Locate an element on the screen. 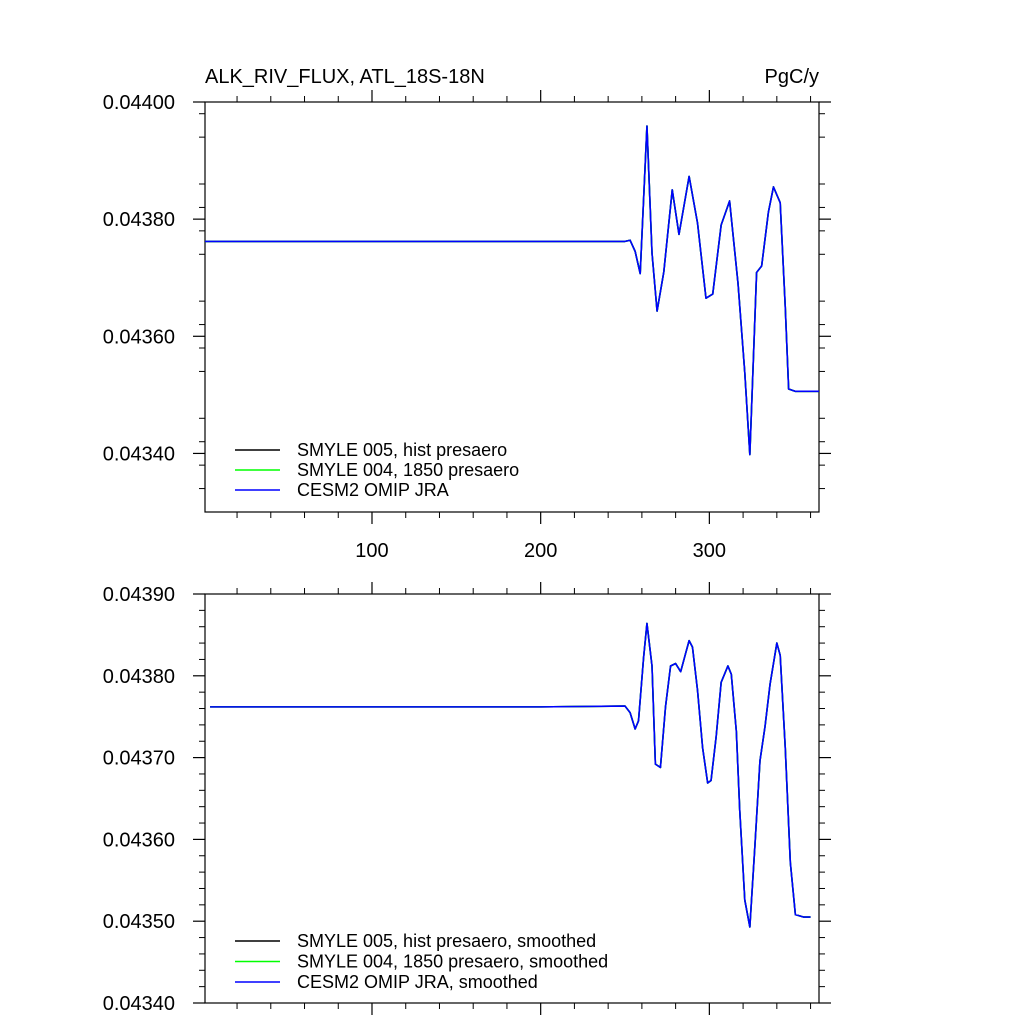 Image resolution: width=1024 pixels, height=1024 pixels. legend-label-1: SMYLE 005, hist presaero, smoothed is located at coordinates (446, 941).